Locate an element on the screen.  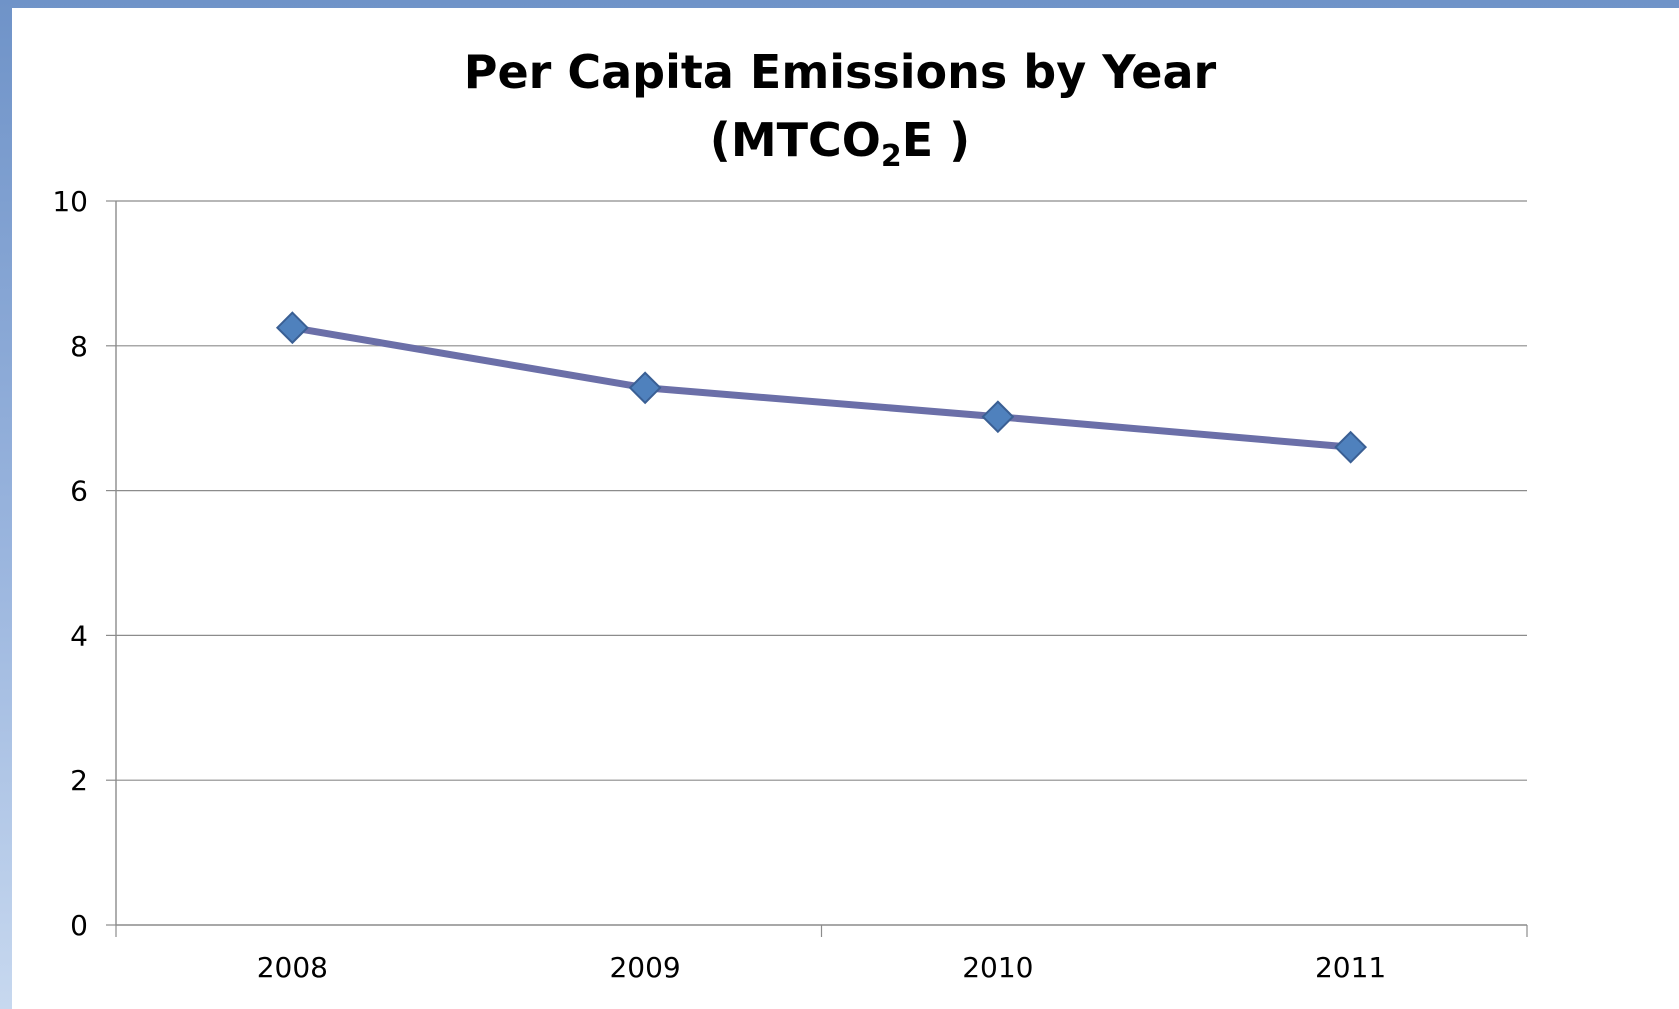
y-tick-label: 6 is located at coordinates (79, 491).